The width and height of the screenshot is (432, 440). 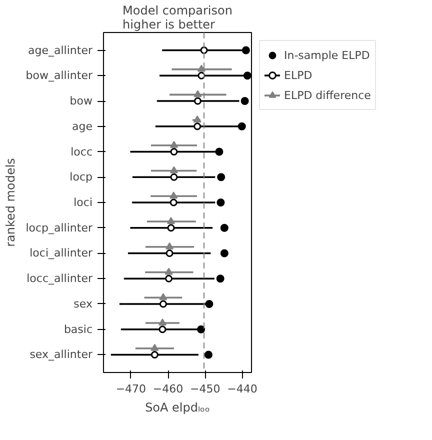 What do you see at coordinates (59, 279) in the screenshot?
I see `y-tick-label: locc_allinter` at bounding box center [59, 279].